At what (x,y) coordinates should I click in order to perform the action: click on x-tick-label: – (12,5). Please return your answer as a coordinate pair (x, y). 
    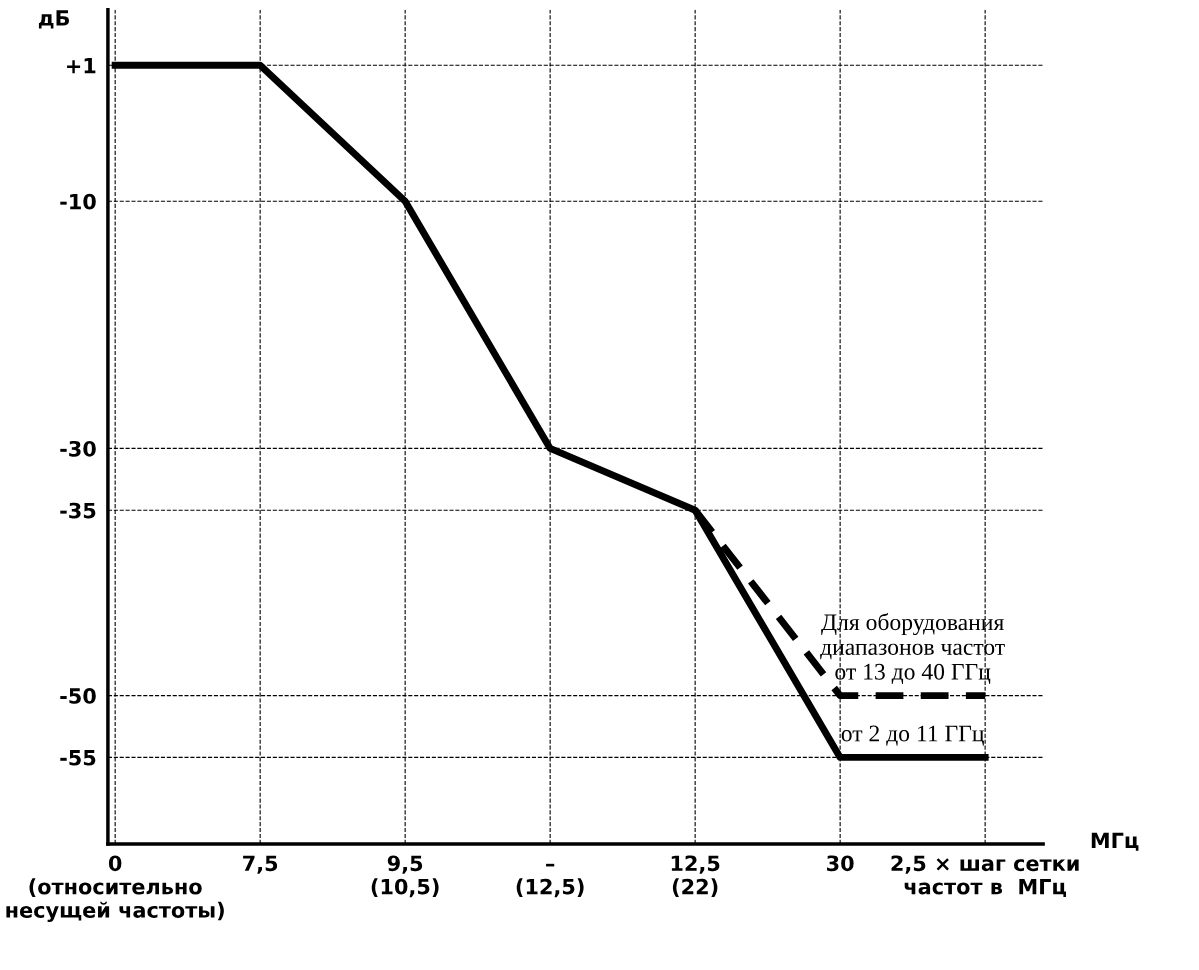
    Looking at the image, I should click on (550, 880).